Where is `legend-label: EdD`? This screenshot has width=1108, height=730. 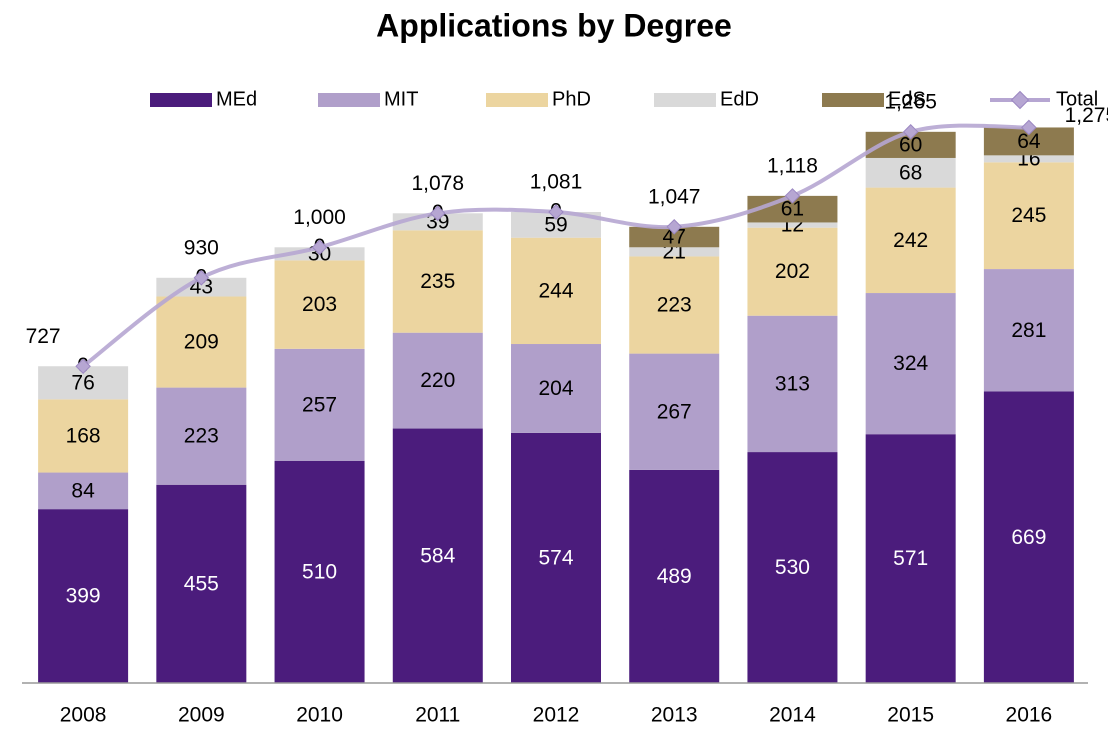
legend-label: EdD is located at coordinates (739, 99).